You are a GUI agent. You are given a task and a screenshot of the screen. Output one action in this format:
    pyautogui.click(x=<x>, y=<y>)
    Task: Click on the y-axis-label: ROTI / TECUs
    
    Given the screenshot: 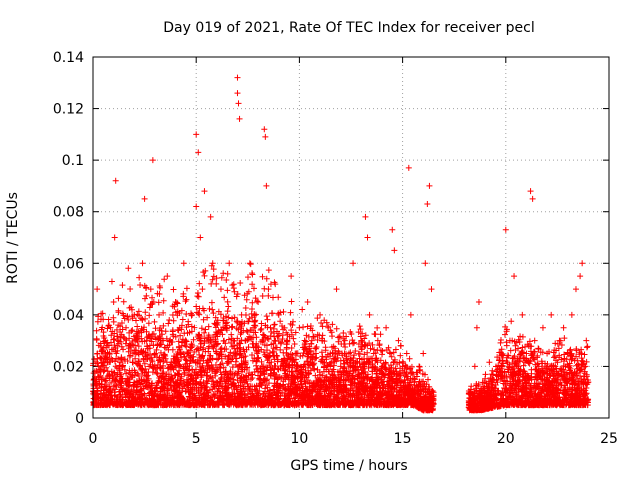 What is the action you would take?
    pyautogui.click(x=13, y=238)
    